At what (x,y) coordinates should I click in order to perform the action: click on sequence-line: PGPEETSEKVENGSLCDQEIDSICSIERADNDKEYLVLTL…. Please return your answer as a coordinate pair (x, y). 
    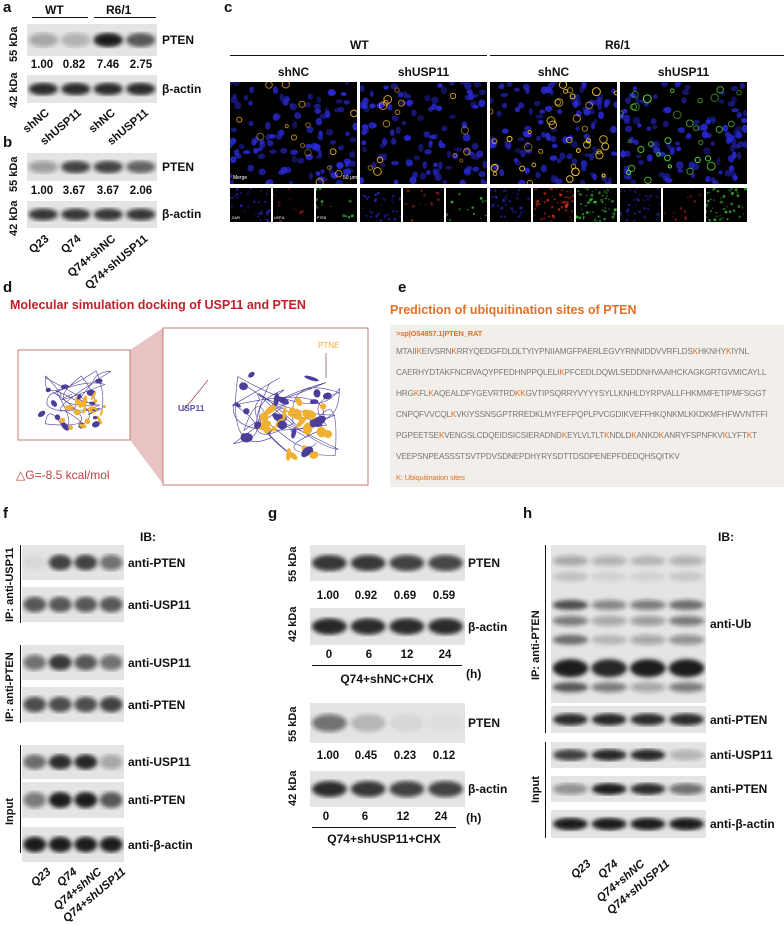
    Looking at the image, I should click on (576, 435).